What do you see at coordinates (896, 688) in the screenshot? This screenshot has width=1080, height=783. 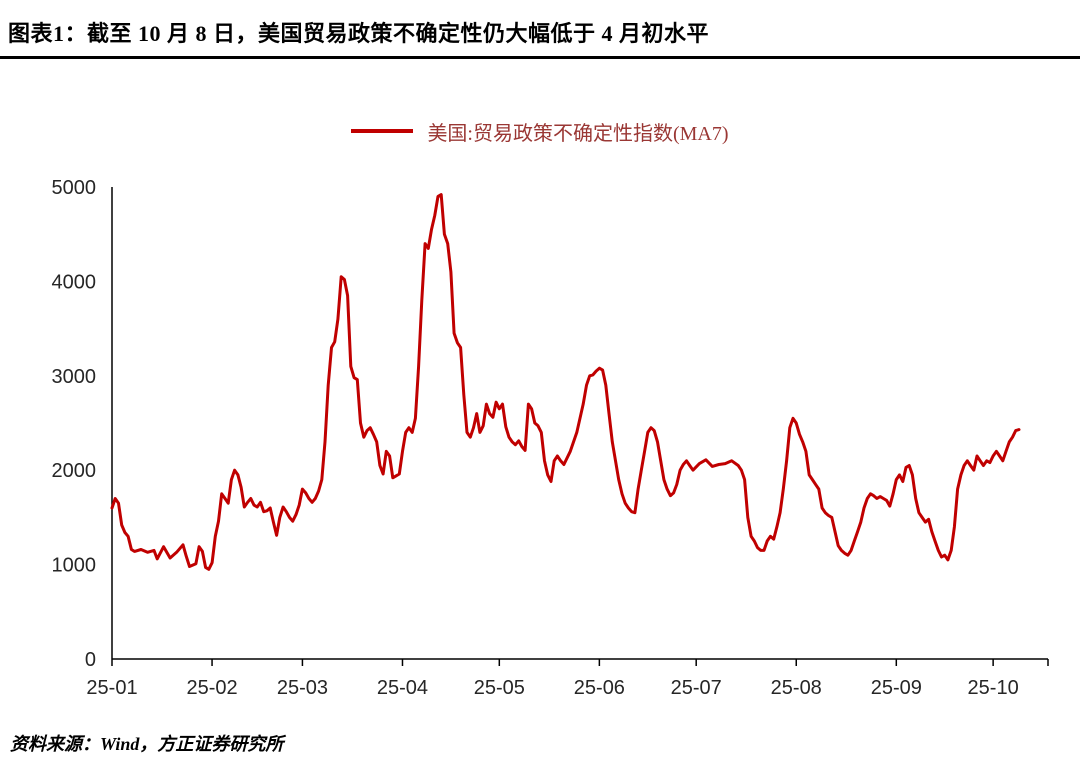 I see `x-tick-label: 25-09` at bounding box center [896, 688].